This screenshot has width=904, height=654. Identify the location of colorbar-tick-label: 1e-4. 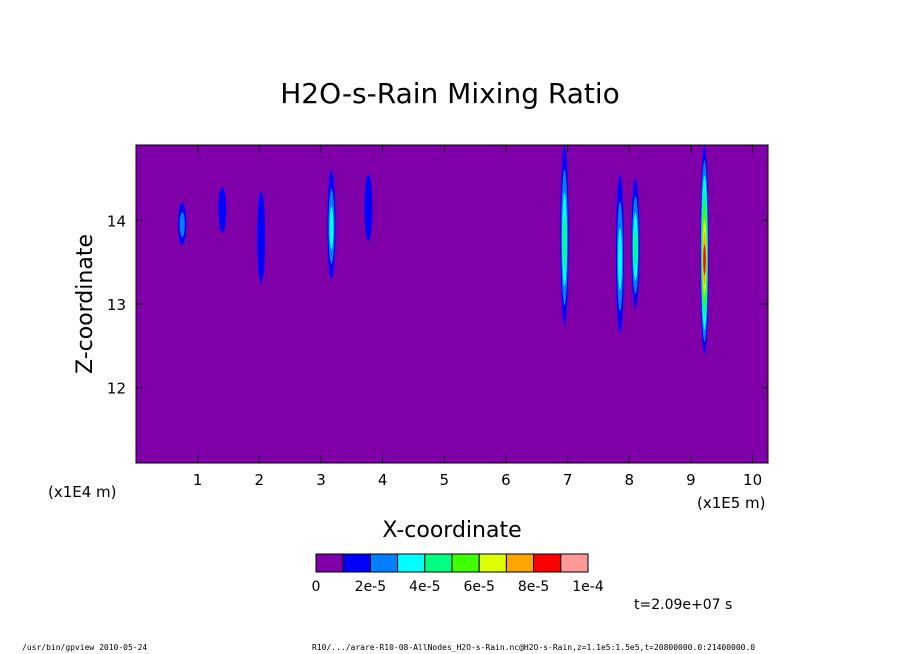
(588, 587).